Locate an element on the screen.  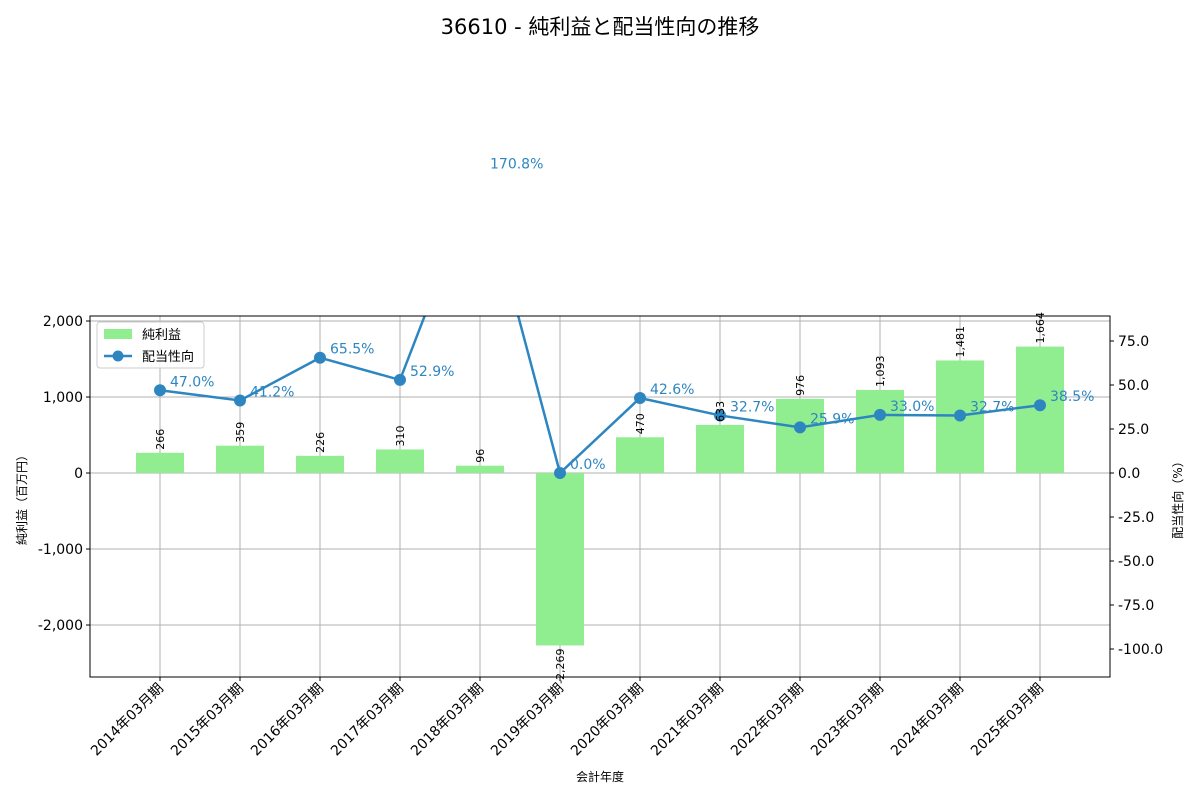
y2-tick-label: 0.0 is located at coordinates (1129, 474).